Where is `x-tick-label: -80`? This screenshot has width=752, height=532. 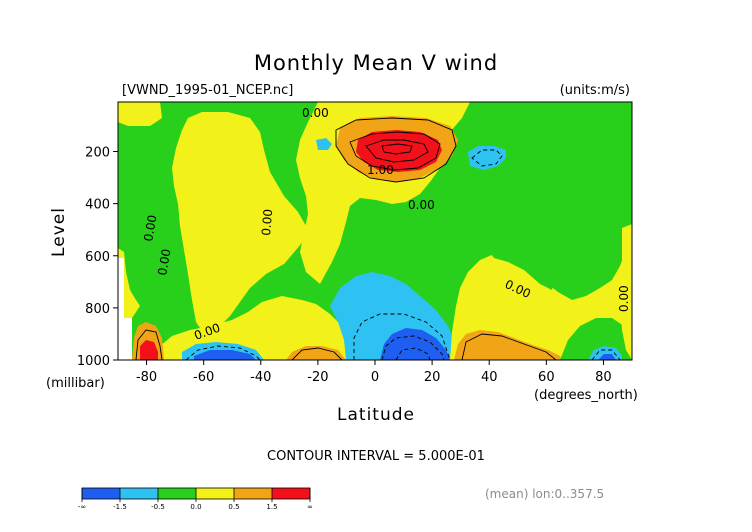
x-tick-label: -80 is located at coordinates (146, 377).